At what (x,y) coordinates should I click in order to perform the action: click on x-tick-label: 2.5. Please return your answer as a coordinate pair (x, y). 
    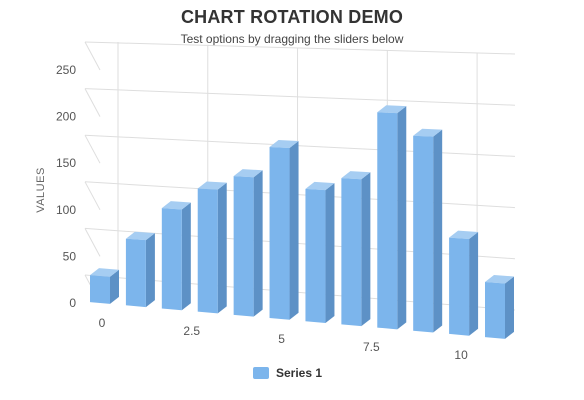
    Looking at the image, I should click on (191, 331).